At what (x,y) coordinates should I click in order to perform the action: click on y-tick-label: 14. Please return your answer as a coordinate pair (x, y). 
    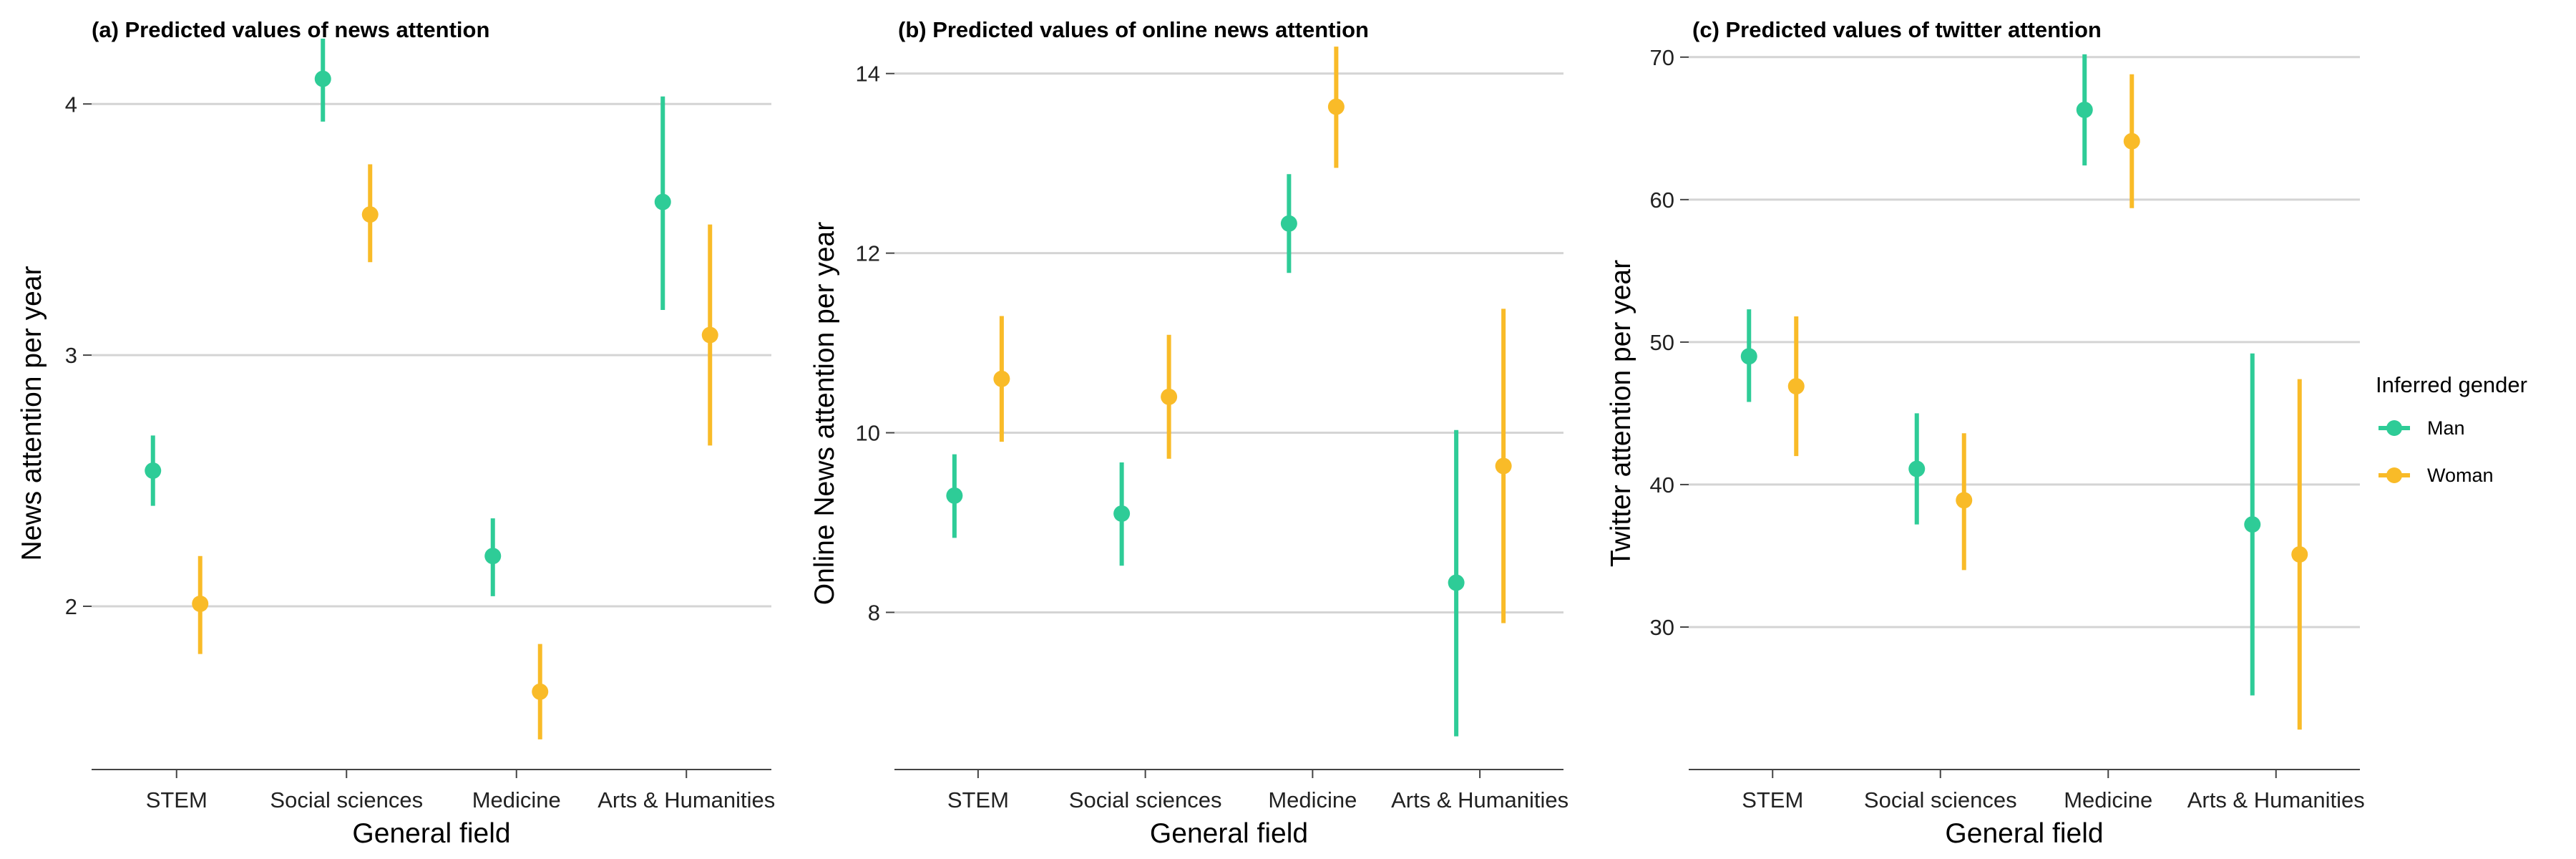
    Looking at the image, I should click on (868, 74).